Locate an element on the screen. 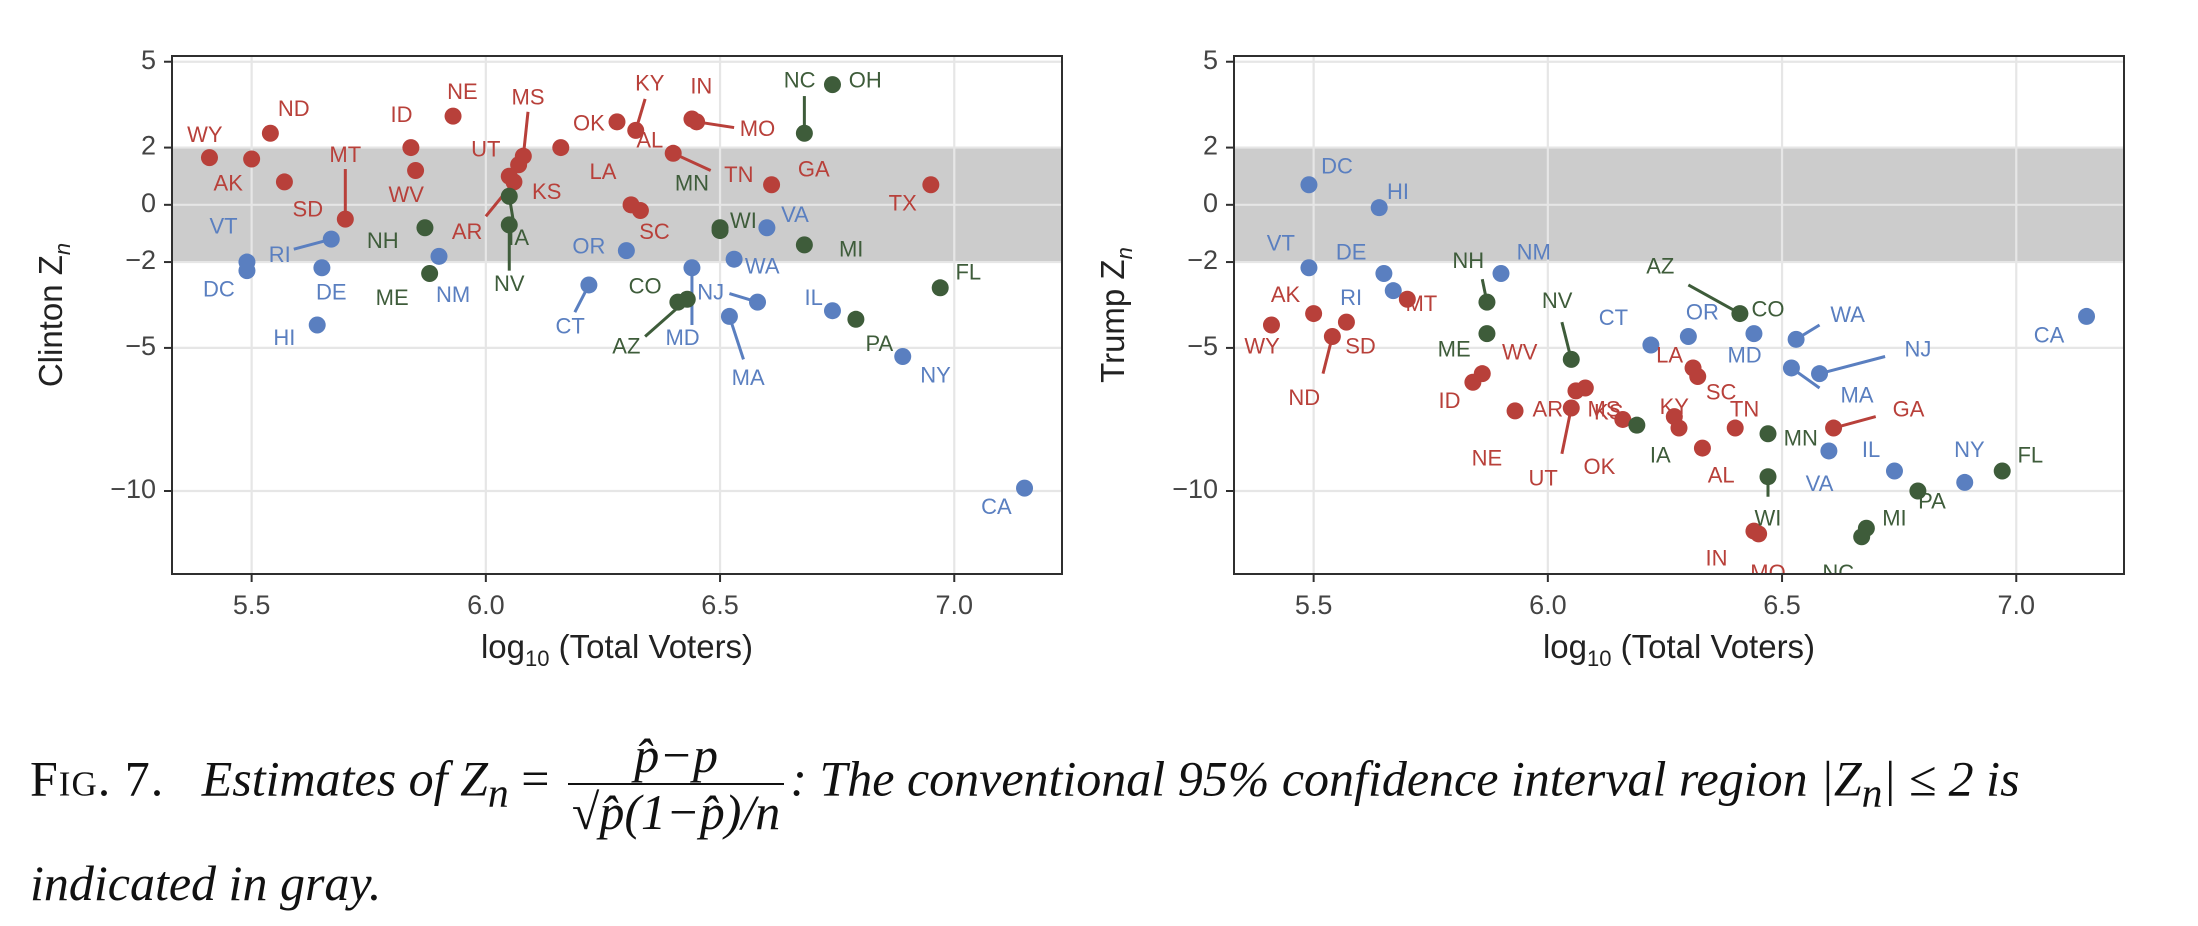  point-dc is located at coordinates (247, 271).